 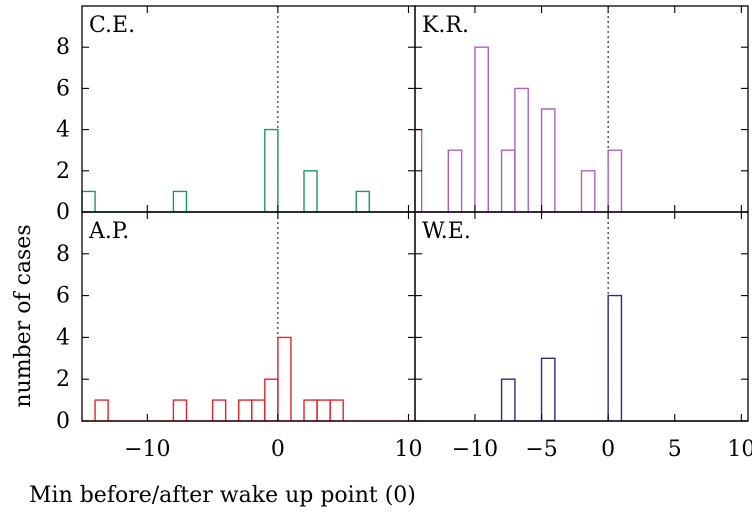 What do you see at coordinates (675, 449) in the screenshot?
I see `x-tick-label: 5` at bounding box center [675, 449].